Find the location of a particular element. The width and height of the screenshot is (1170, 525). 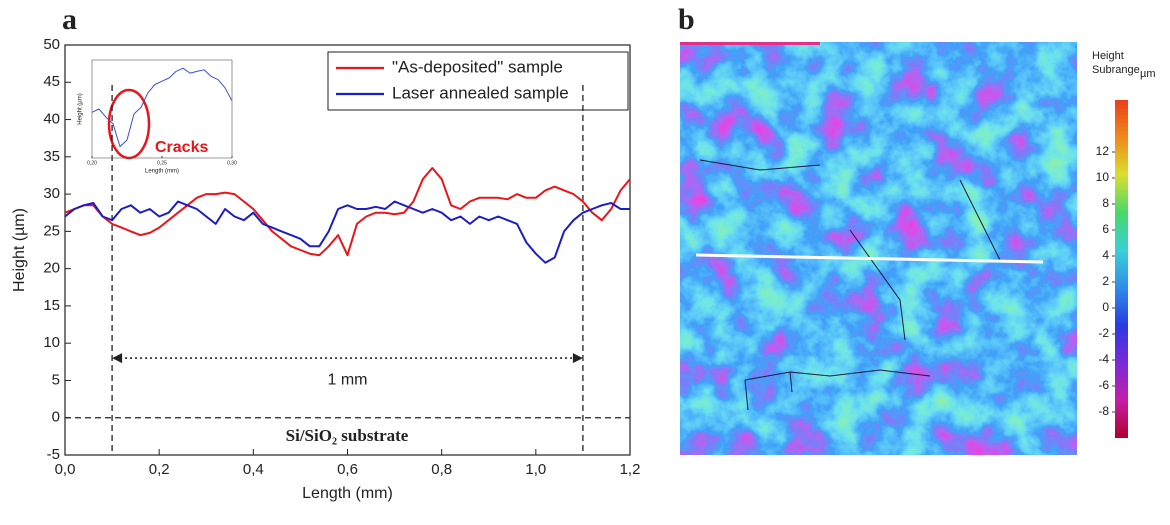

y-tick-label: 5 is located at coordinates (56, 379).